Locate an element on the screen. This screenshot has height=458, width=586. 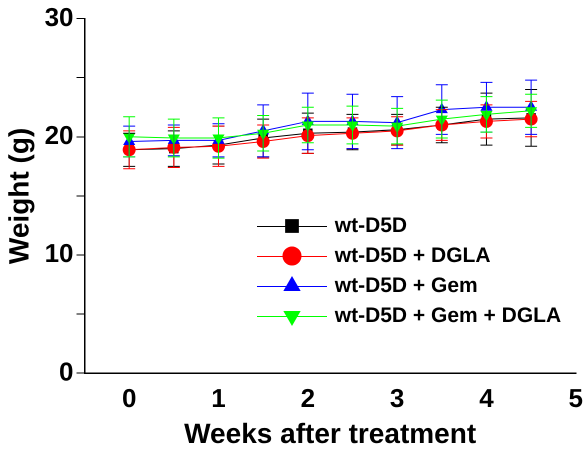
x-tick-label: 4 is located at coordinates (486, 397).